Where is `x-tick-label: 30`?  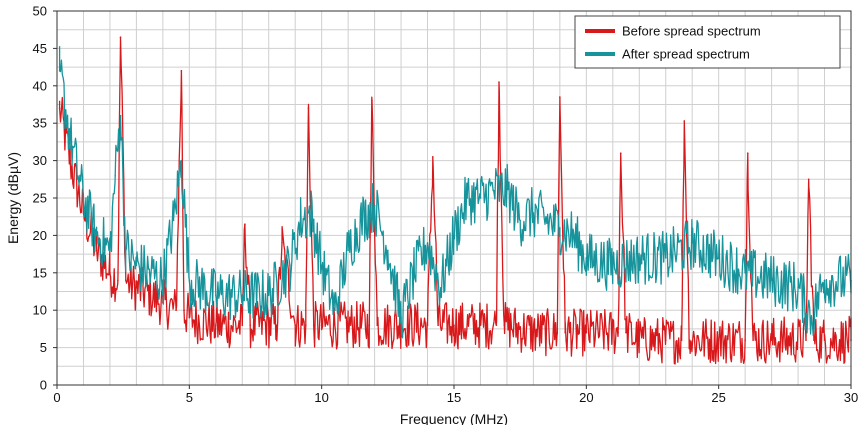 x-tick-label: 30 is located at coordinates (851, 397).